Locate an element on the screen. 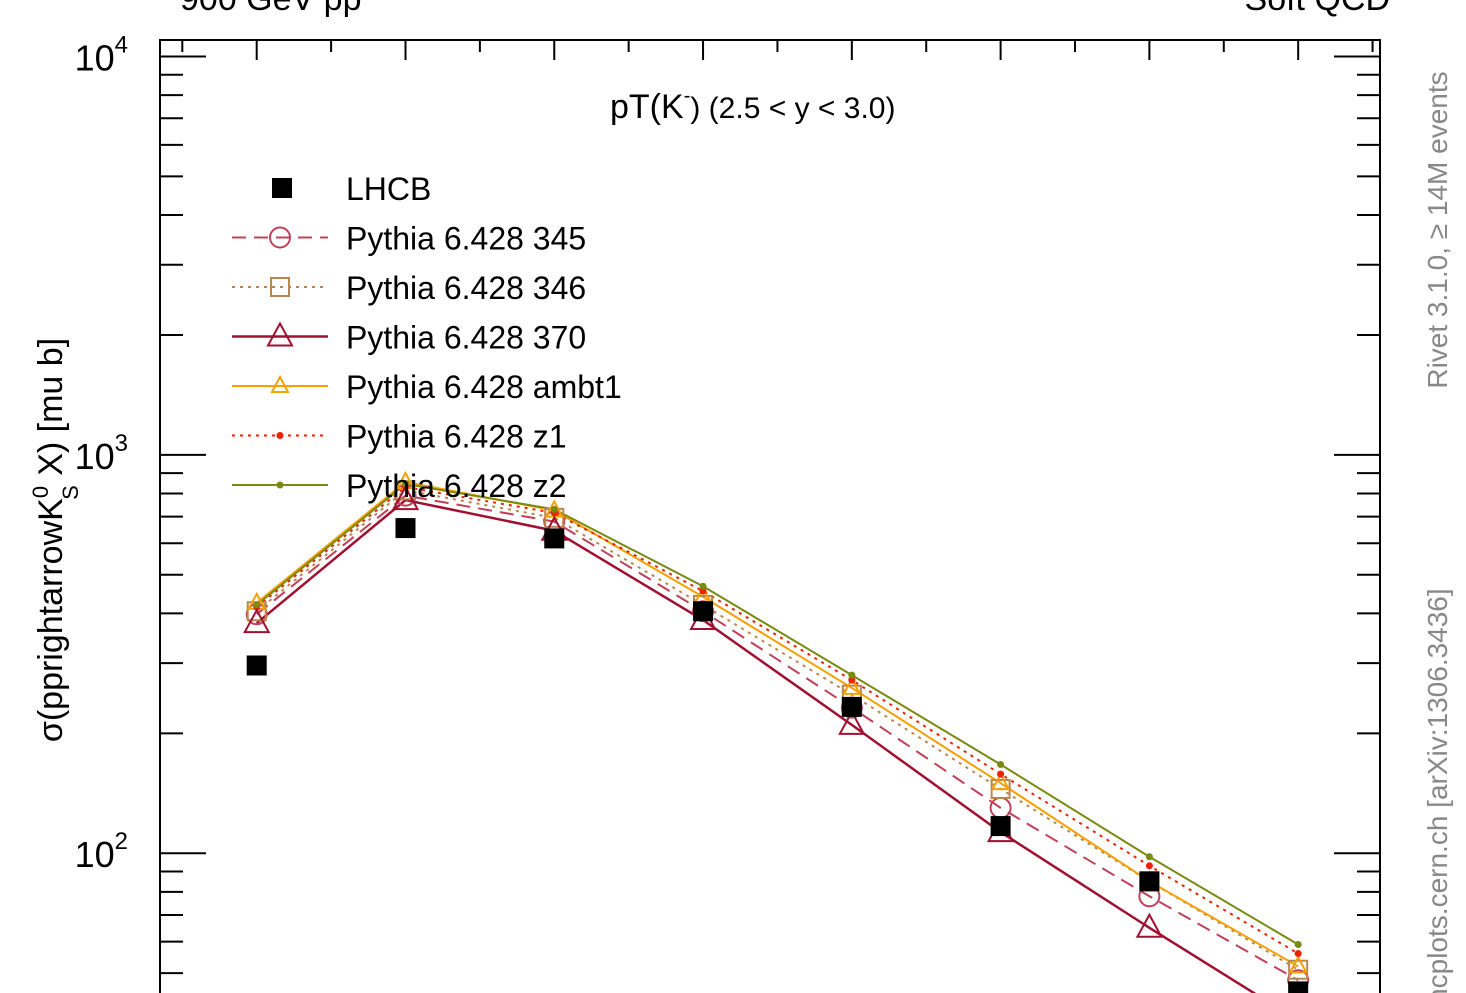 This screenshot has height=993, width=1466. svg-text: Rivet 3.1.0, ≥ 14M events is located at coordinates (1437, 229).